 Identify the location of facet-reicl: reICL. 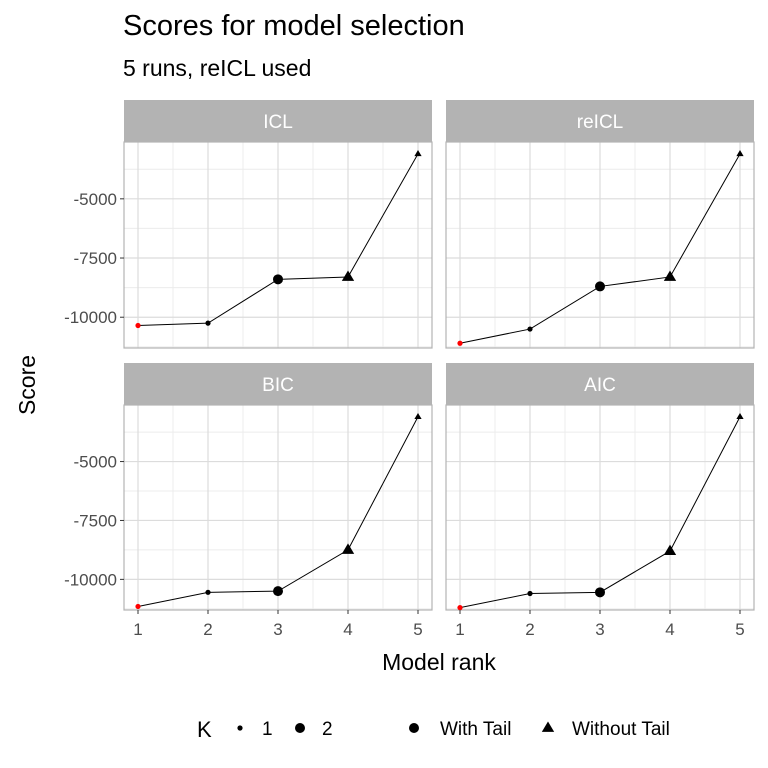
(600, 224).